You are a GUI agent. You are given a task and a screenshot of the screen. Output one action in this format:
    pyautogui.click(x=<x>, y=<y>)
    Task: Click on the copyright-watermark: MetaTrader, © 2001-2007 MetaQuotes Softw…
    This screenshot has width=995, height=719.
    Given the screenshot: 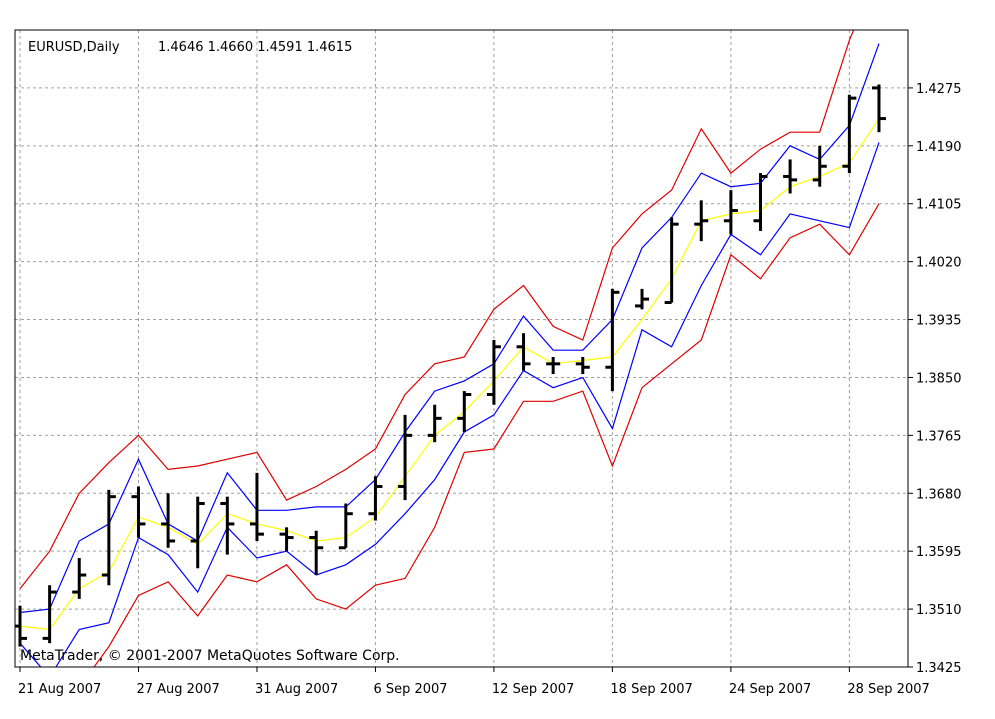 What is the action you would take?
    pyautogui.click(x=210, y=656)
    